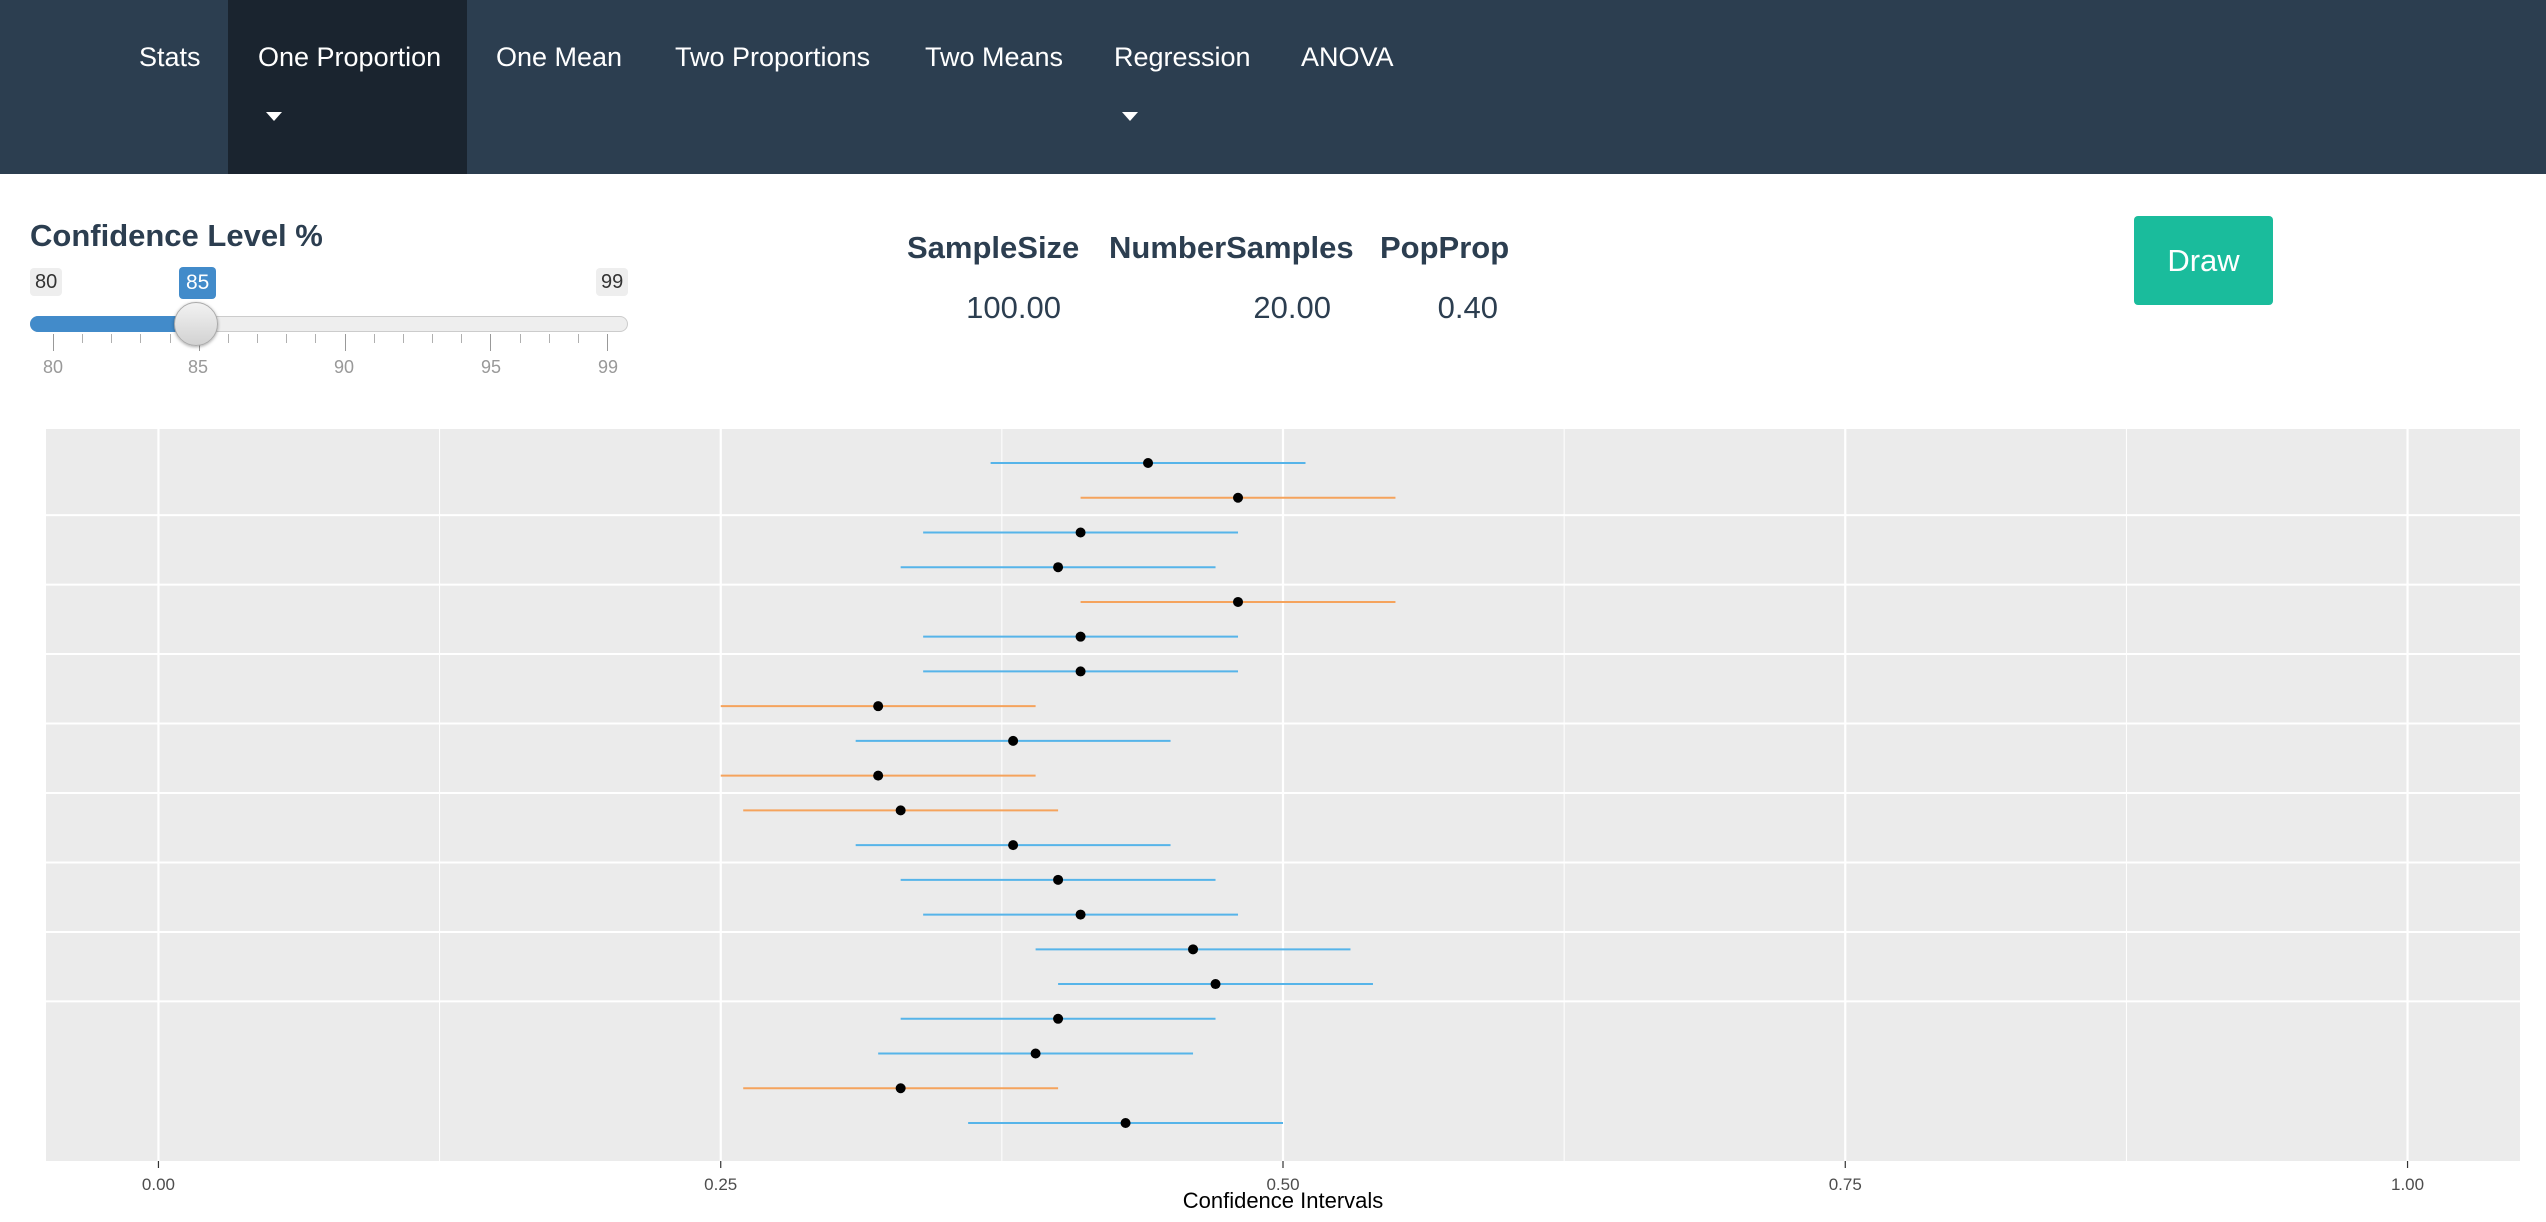 Image resolution: width=2546 pixels, height=1222 pixels. I want to click on slider-current-value: 85, so click(198, 283).